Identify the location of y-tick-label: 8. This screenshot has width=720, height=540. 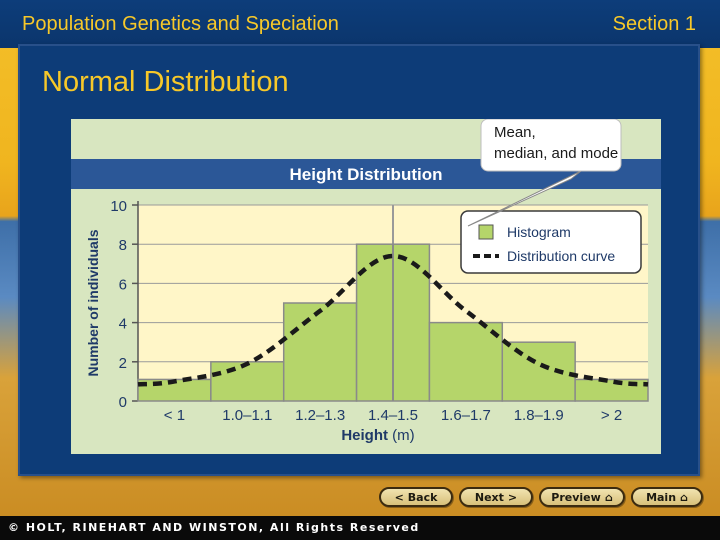
(123, 245).